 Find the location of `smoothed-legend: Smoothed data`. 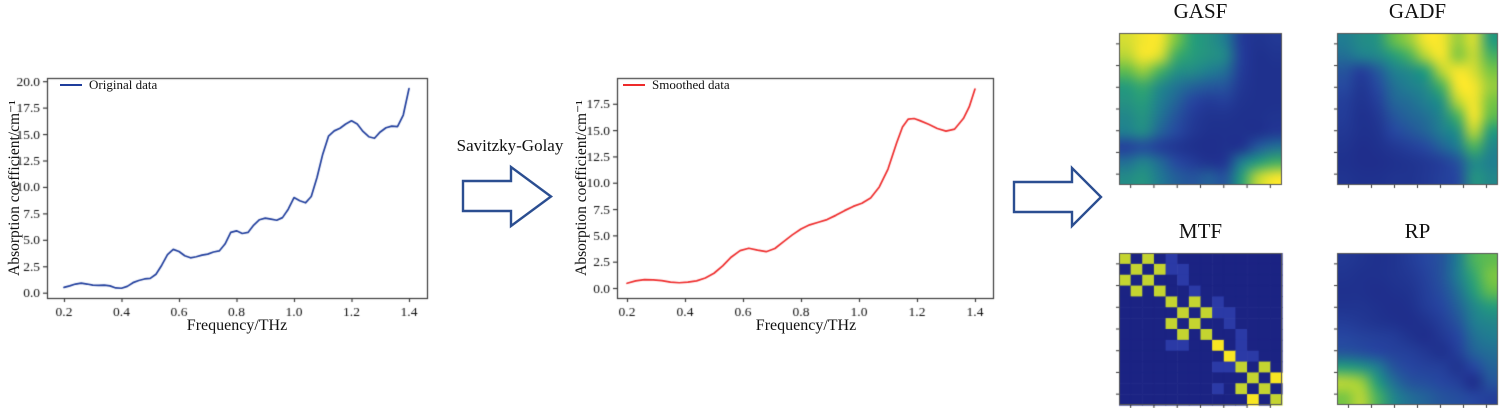

smoothed-legend: Smoothed data is located at coordinates (676, 85).